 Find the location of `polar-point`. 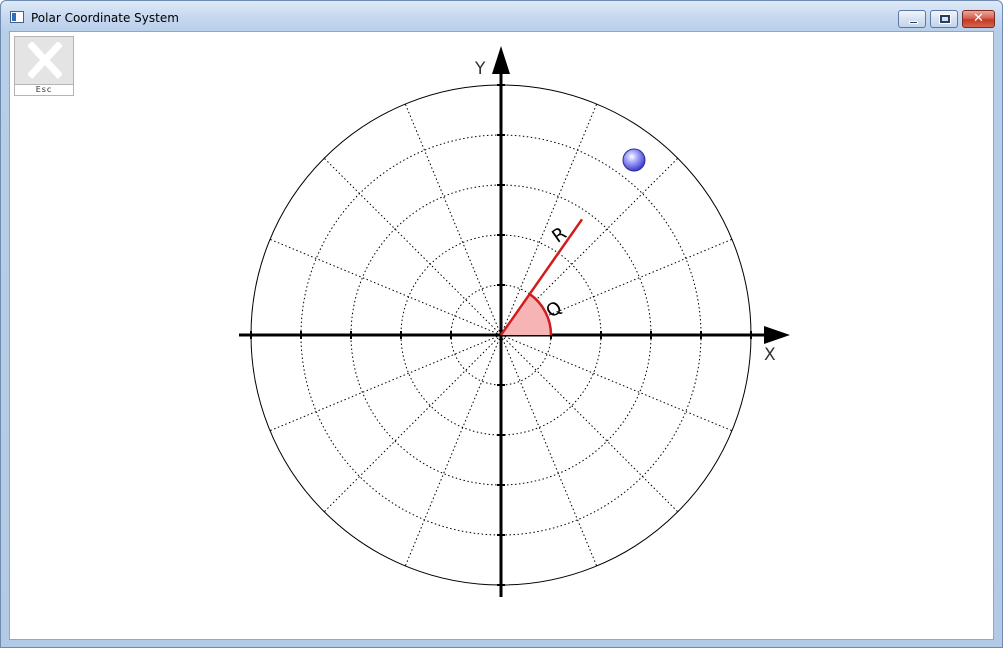

polar-point is located at coordinates (634, 160).